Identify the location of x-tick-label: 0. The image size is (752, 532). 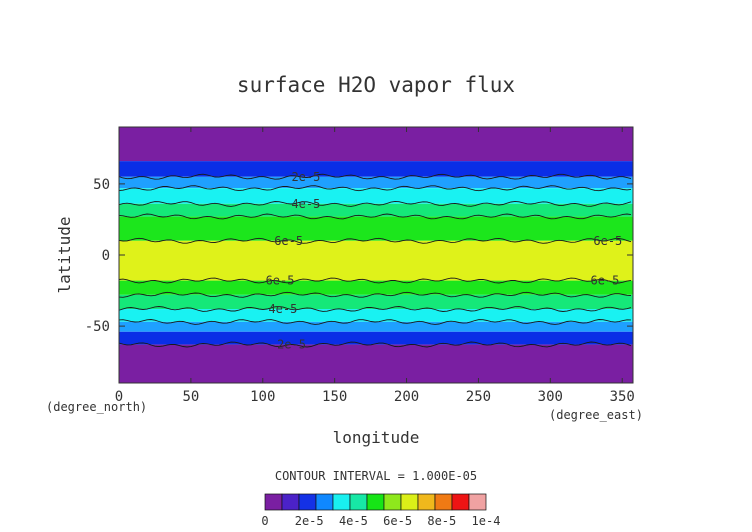
(119, 397).